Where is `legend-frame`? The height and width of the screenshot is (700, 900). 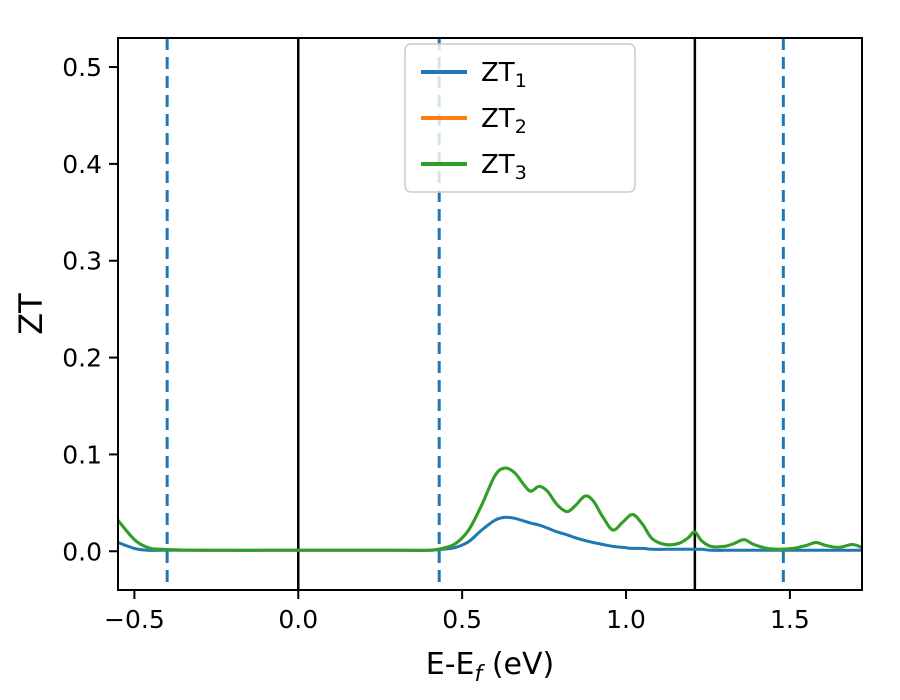 legend-frame is located at coordinates (520, 118).